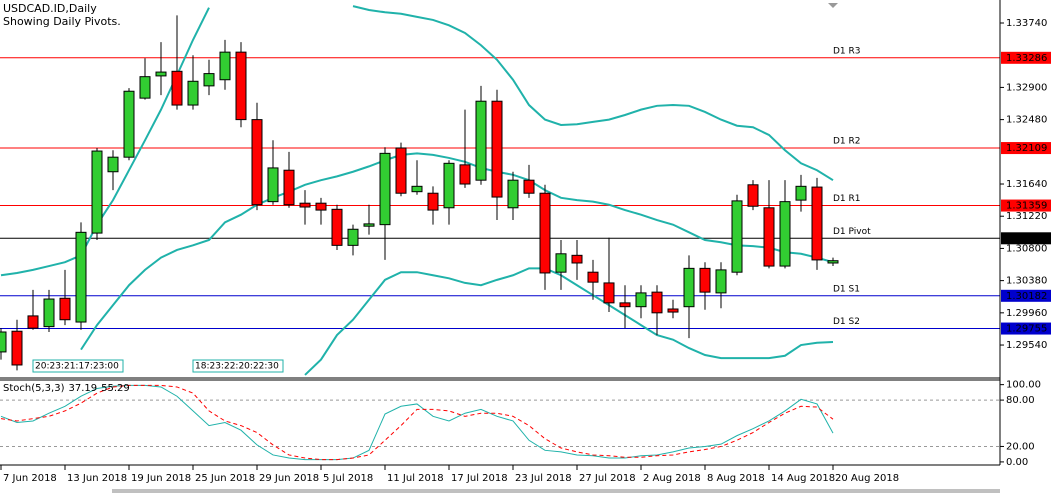 The height and width of the screenshot is (493, 1053). I want to click on pivot-price-label: 1.30932, so click(1026, 238).